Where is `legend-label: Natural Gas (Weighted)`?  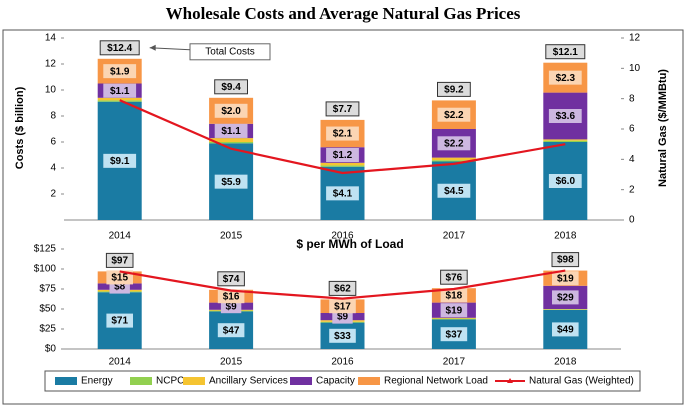 legend-label: Natural Gas (Weighted) is located at coordinates (581, 381).